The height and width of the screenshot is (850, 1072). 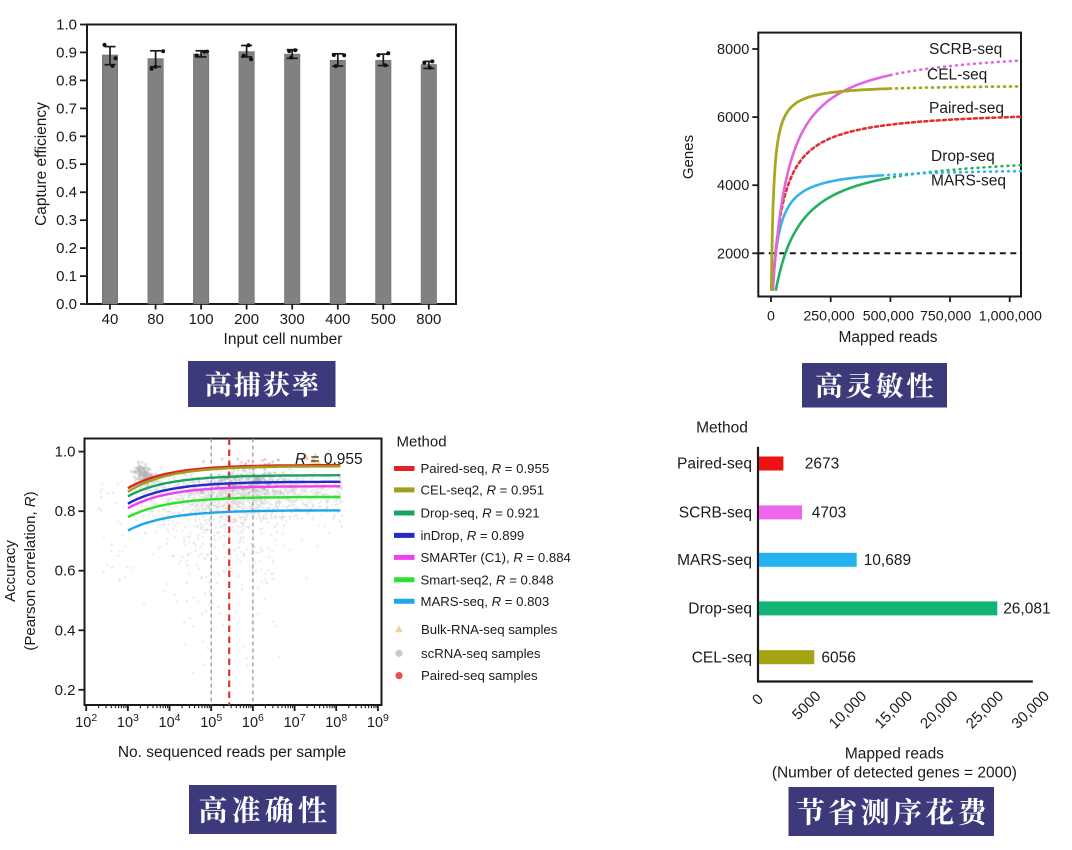 I want to click on svg-text: 6000, so click(x=733, y=118).